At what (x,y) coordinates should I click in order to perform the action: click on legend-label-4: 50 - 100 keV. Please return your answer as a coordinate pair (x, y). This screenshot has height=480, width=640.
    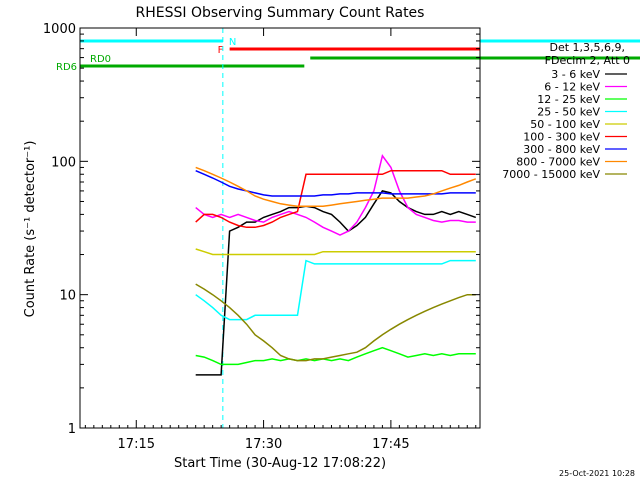
    Looking at the image, I should click on (565, 124).